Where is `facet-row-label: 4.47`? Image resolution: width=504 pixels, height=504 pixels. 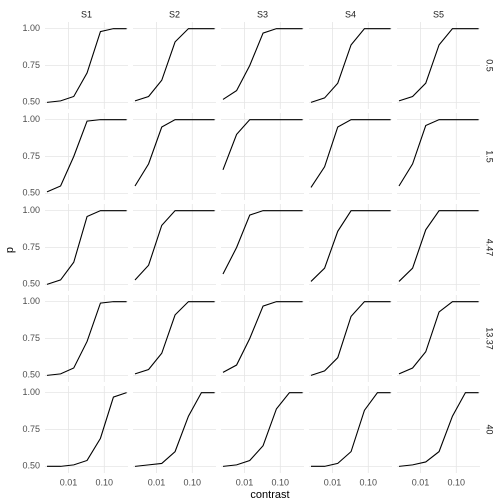
facet-row-label: 4.47 is located at coordinates (490, 248).